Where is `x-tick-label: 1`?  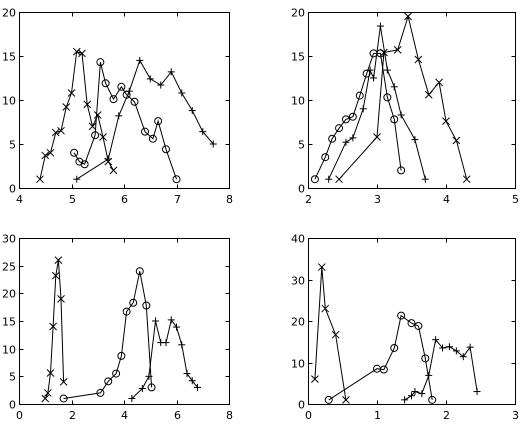
x-tick-label: 1 is located at coordinates (377, 415).